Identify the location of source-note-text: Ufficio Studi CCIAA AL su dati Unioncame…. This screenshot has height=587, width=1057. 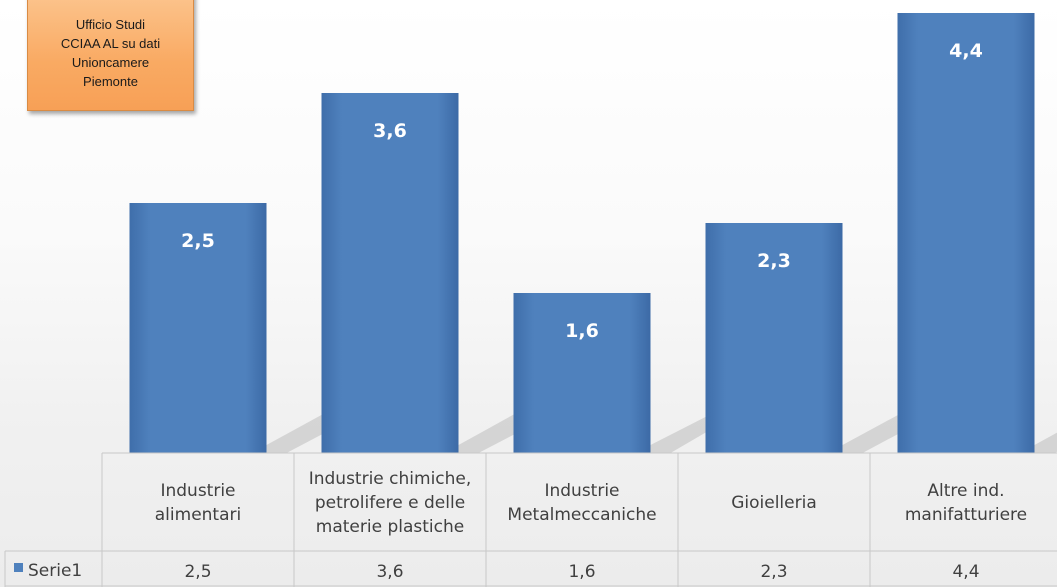
(110, 52).